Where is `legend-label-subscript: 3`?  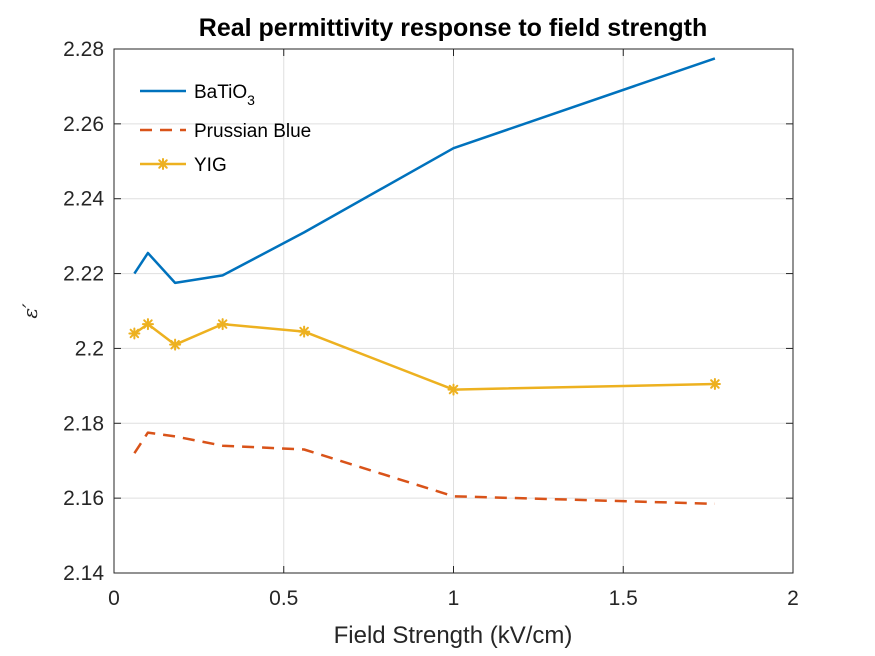
legend-label-subscript: 3 is located at coordinates (251, 100).